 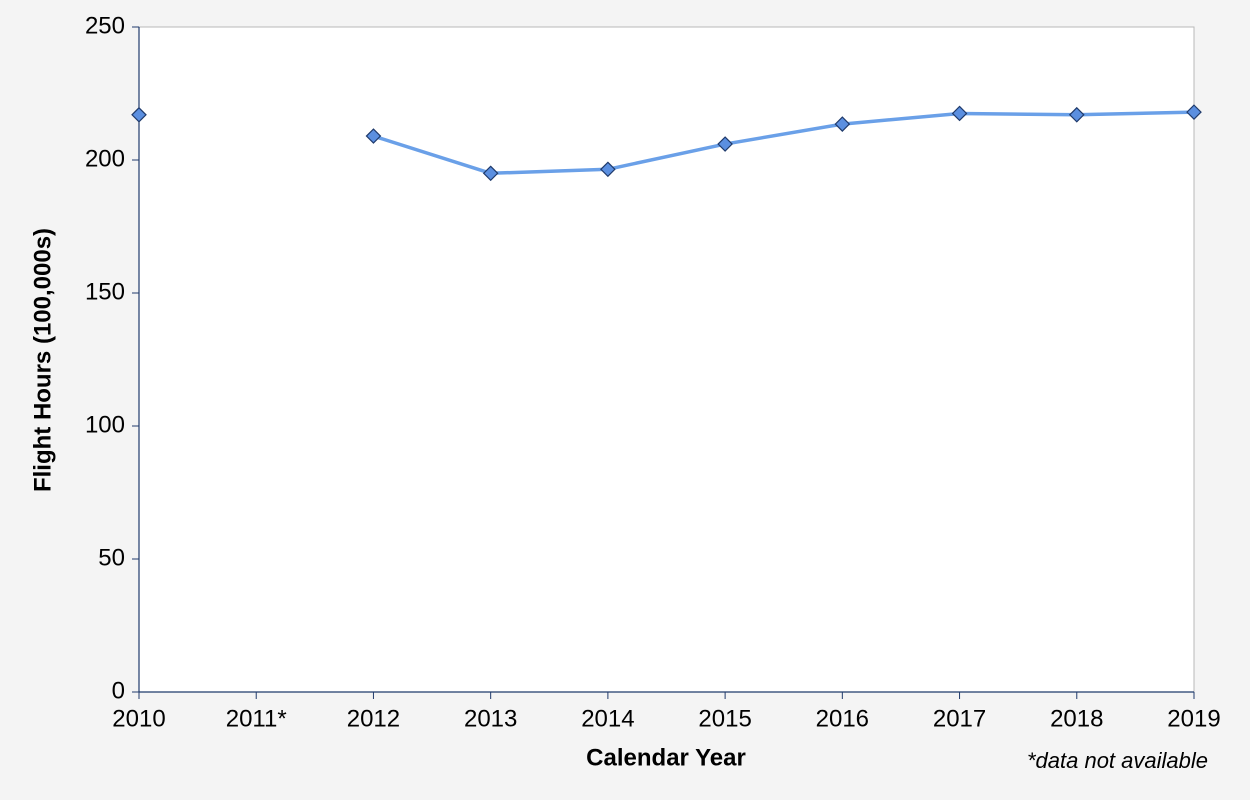 What do you see at coordinates (666, 757) in the screenshot?
I see `x-axis-title: Calendar Year` at bounding box center [666, 757].